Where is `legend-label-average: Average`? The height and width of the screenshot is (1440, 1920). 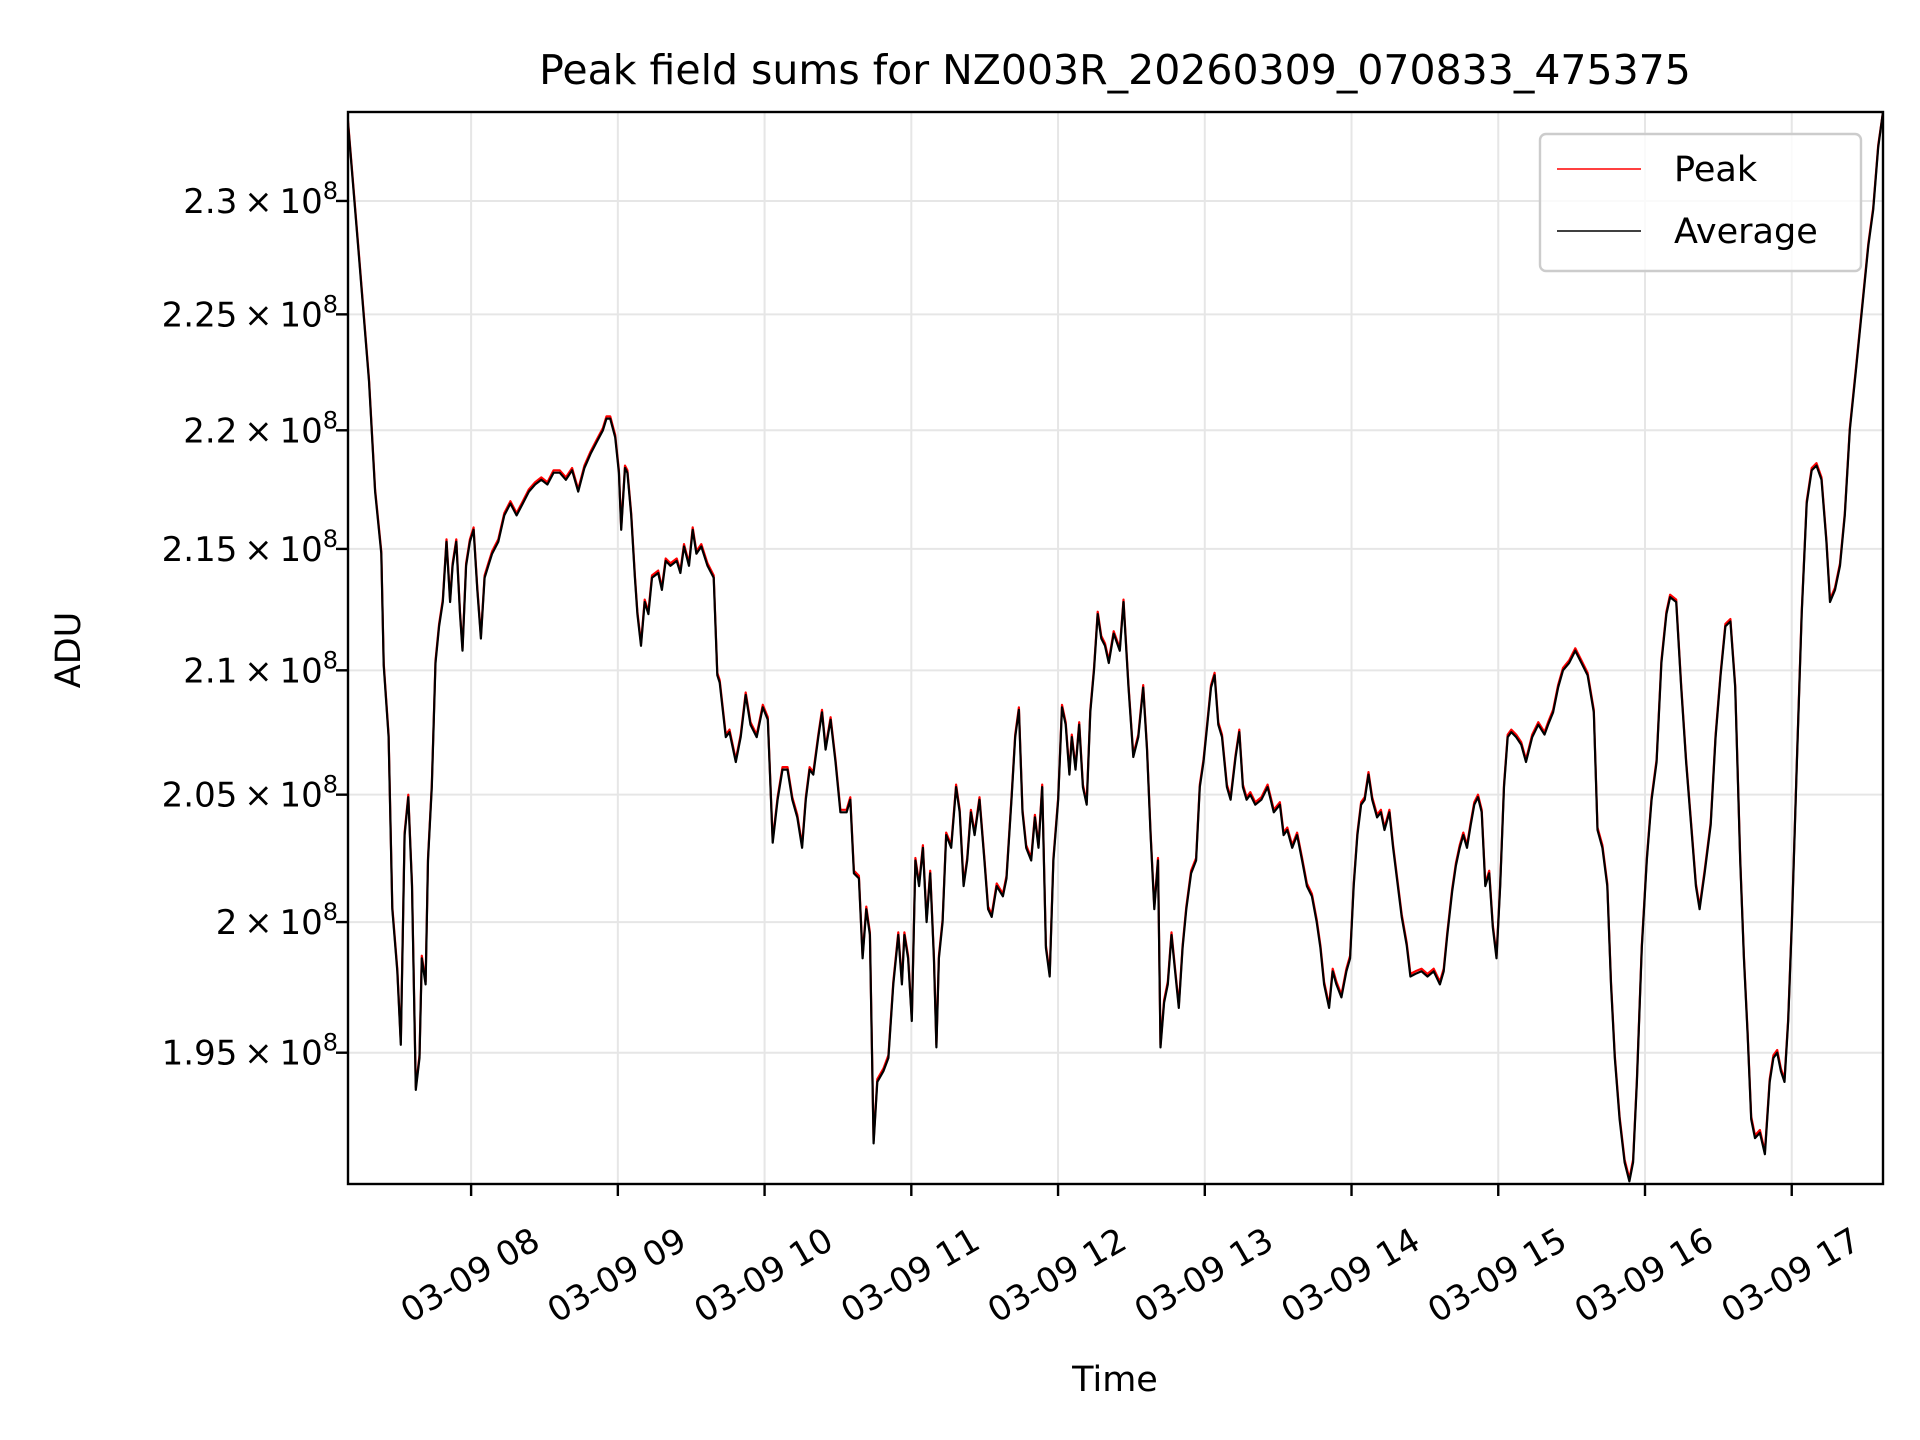 legend-label-average: Average is located at coordinates (1746, 232).